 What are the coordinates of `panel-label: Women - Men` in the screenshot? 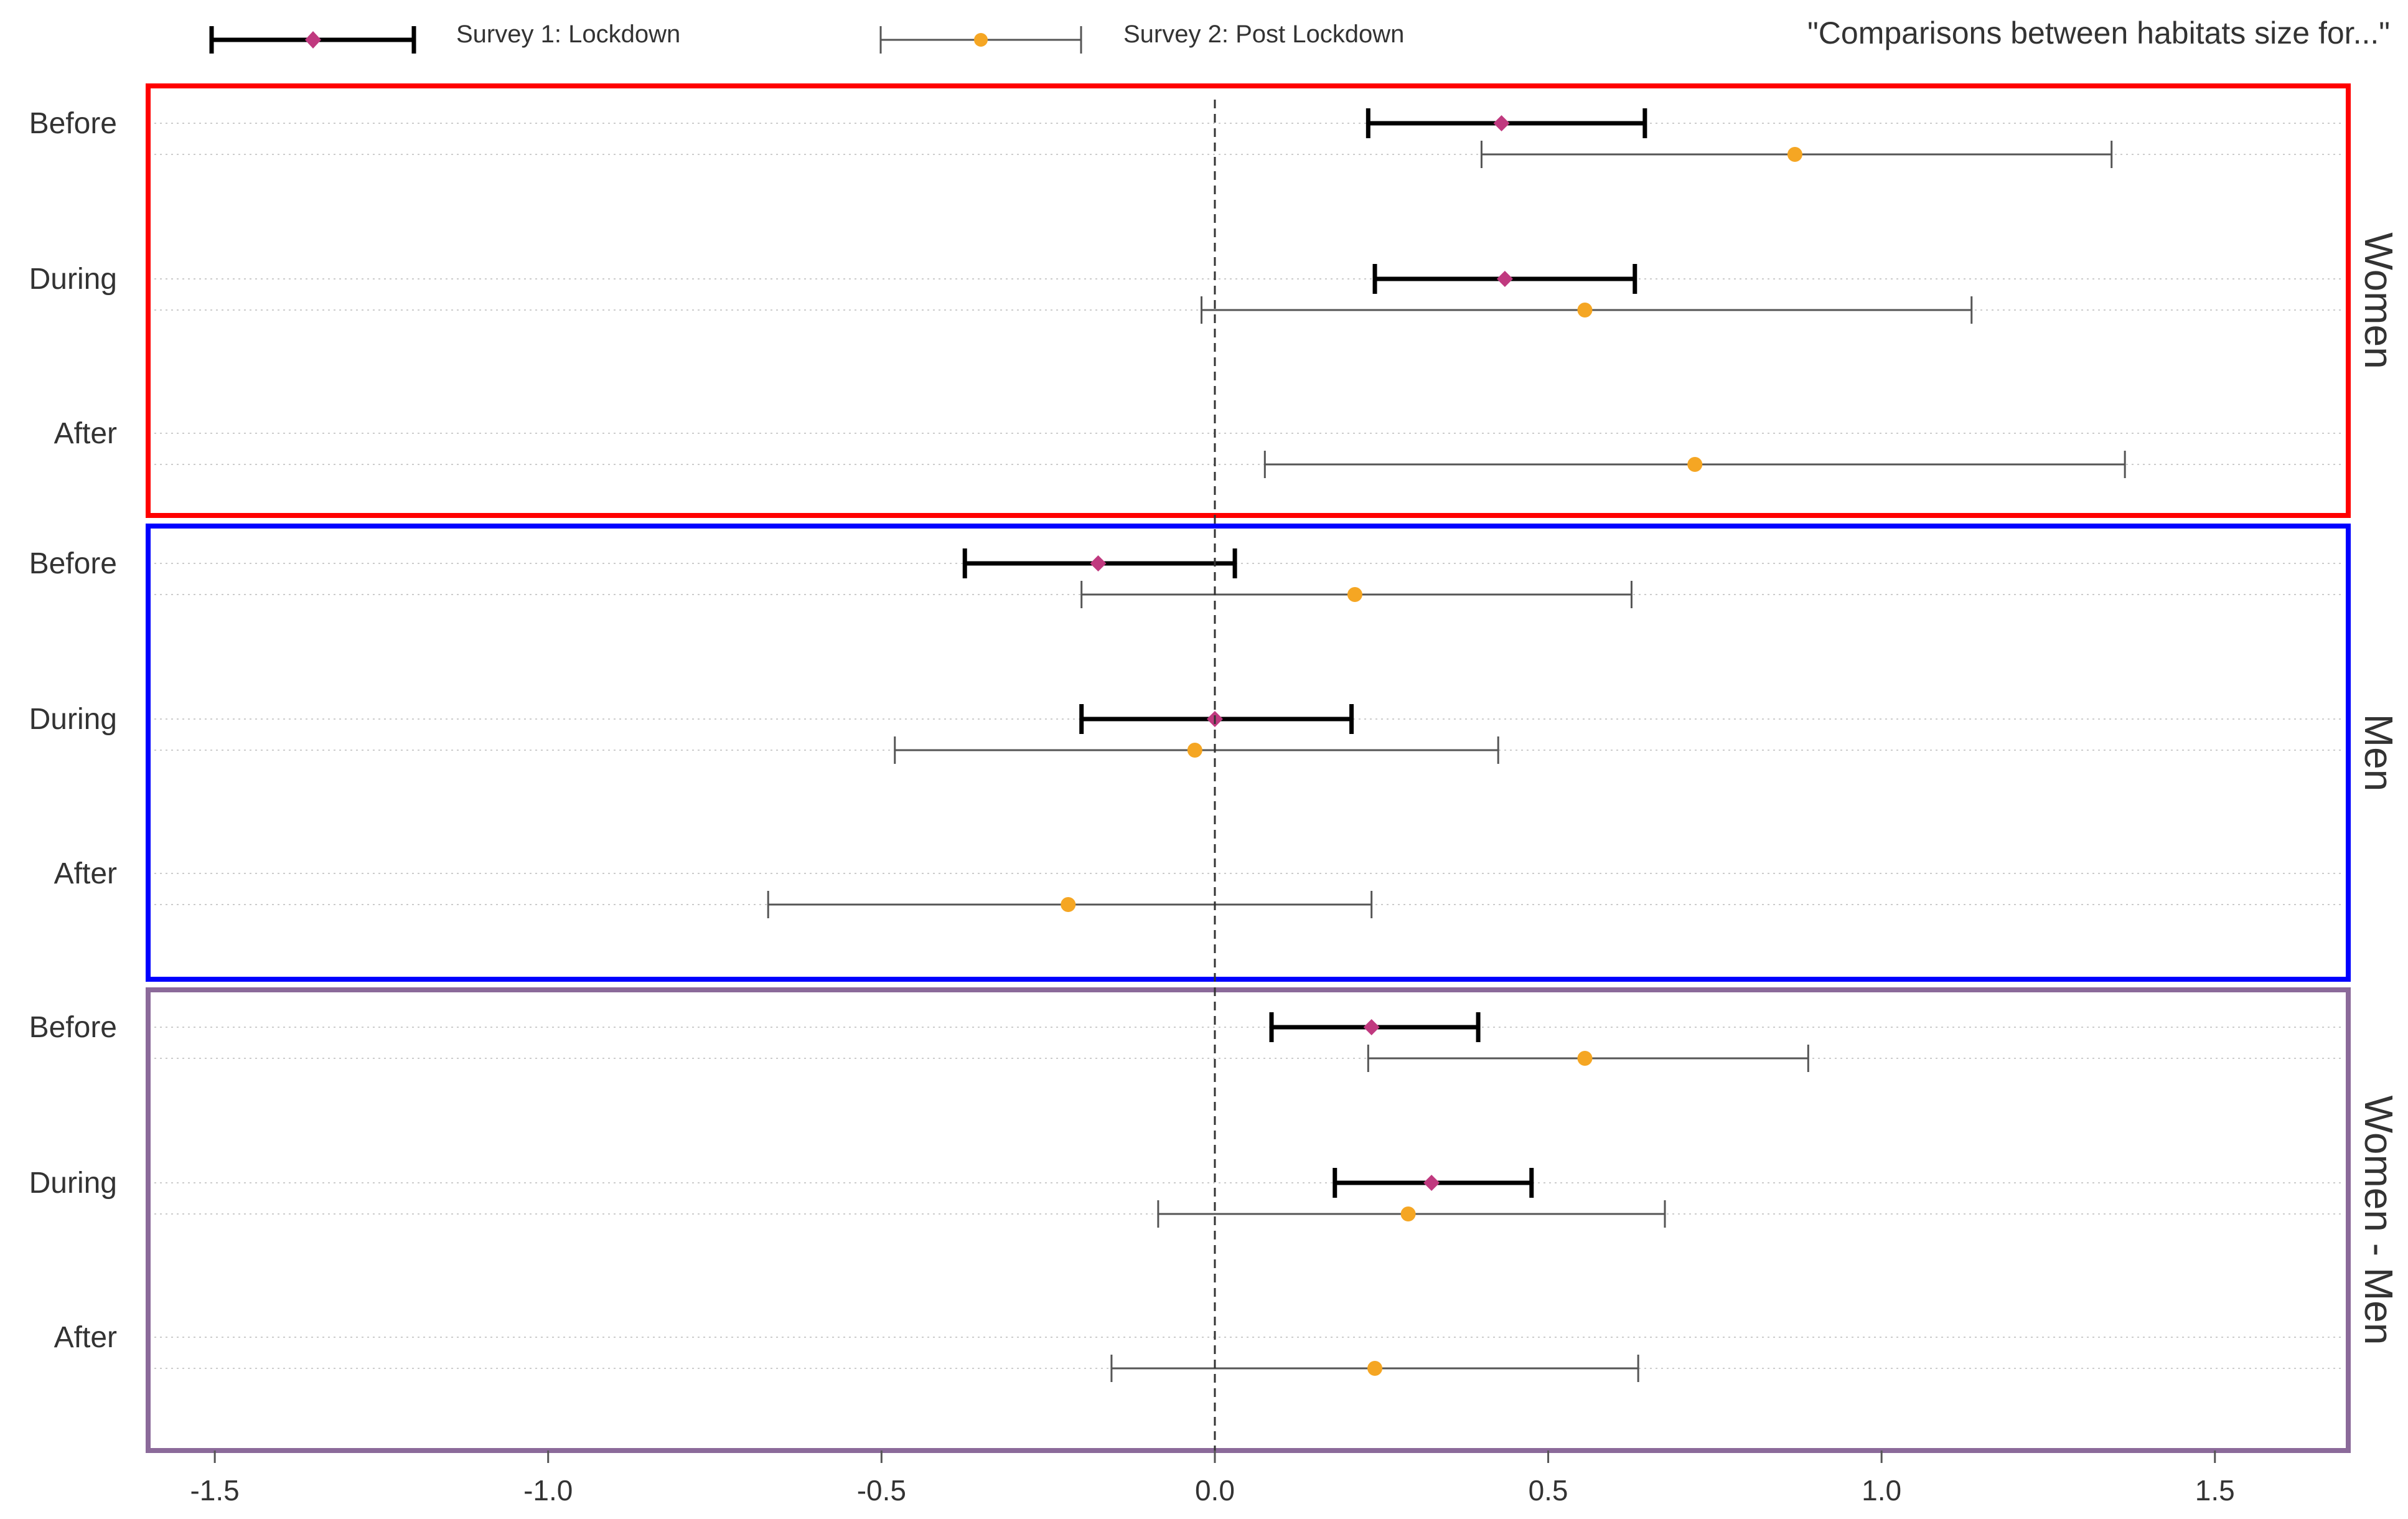 It's located at (2378, 1220).